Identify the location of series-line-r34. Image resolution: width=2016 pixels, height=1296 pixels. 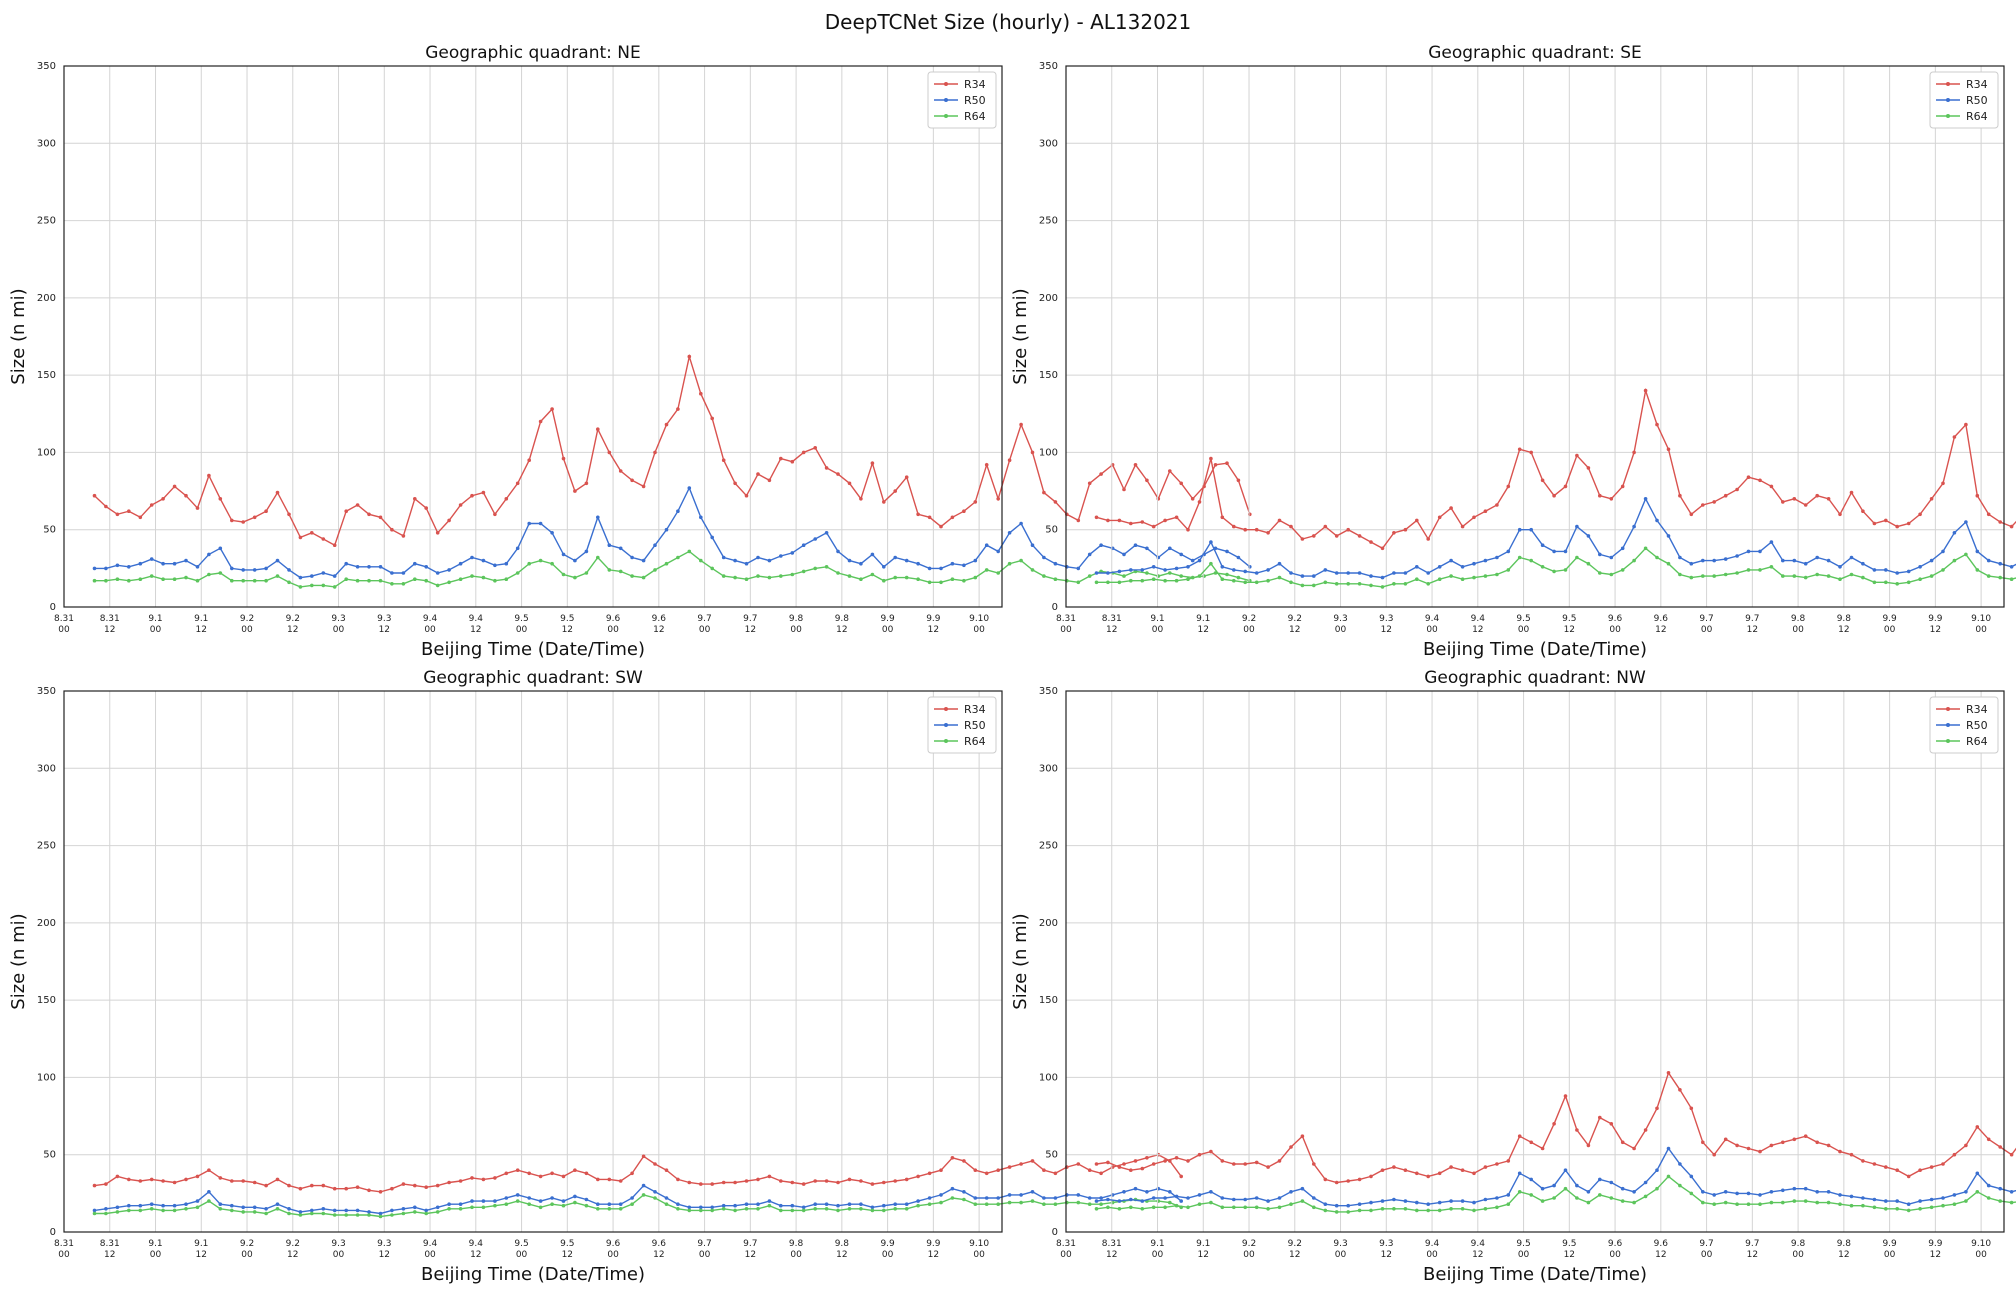
(638, 1173).